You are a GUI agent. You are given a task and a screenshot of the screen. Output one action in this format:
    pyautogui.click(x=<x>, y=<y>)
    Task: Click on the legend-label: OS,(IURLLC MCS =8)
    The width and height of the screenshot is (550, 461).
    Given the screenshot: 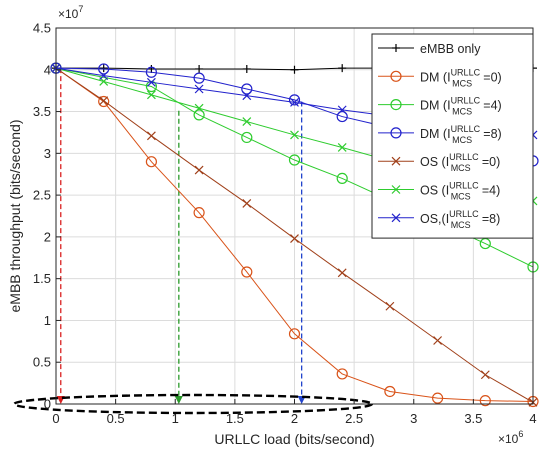 What is the action you would take?
    pyautogui.click(x=460, y=219)
    